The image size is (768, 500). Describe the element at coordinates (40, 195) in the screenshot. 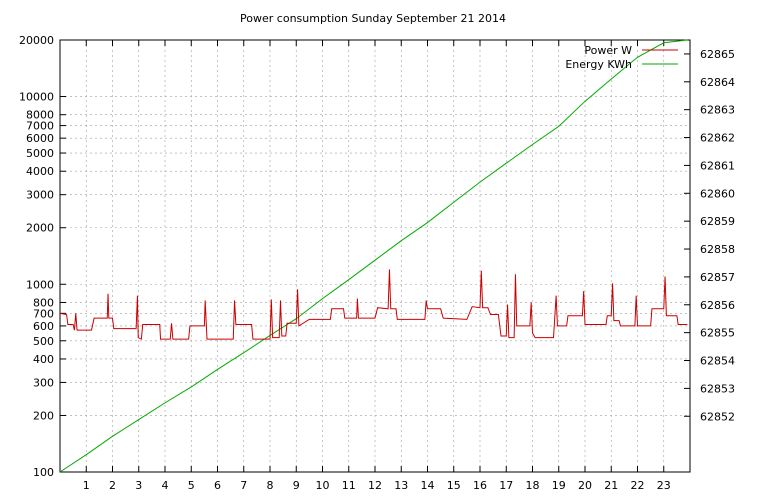

I see `y-tick-label: 3000` at that location.